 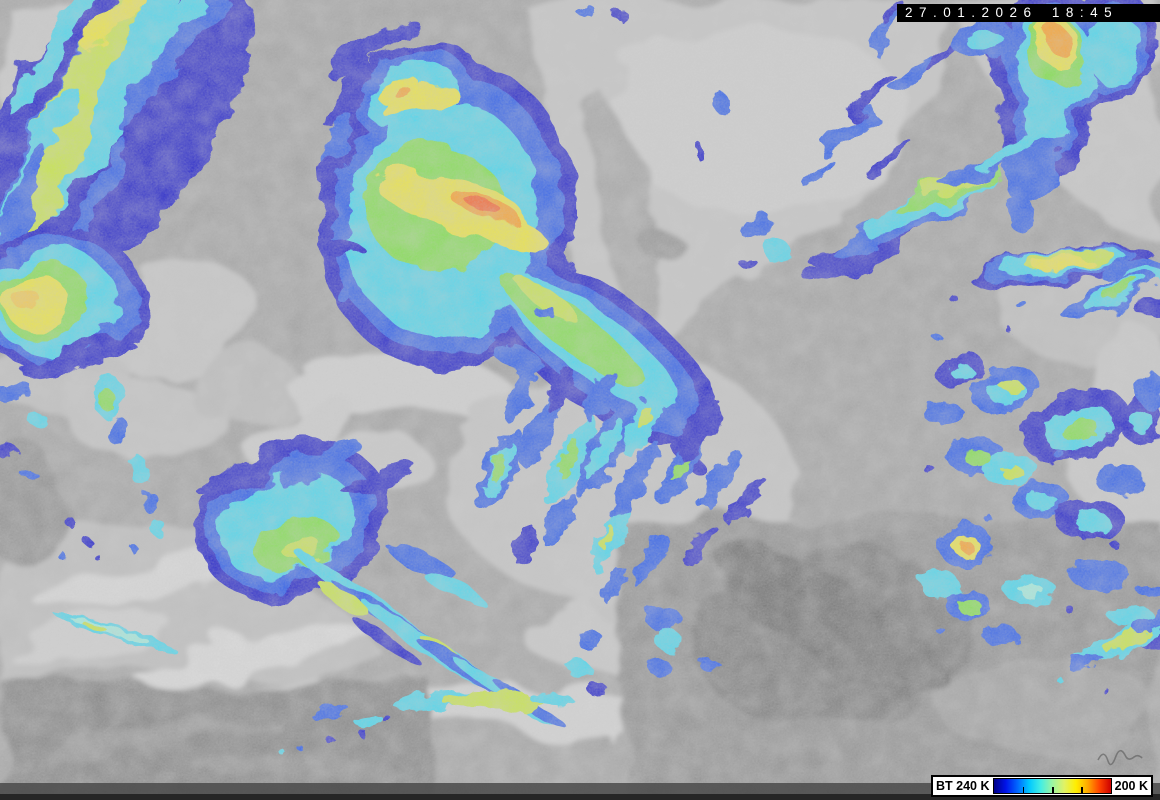 What do you see at coordinates (580, 797) in the screenshot?
I see `bottom-edge-line` at bounding box center [580, 797].